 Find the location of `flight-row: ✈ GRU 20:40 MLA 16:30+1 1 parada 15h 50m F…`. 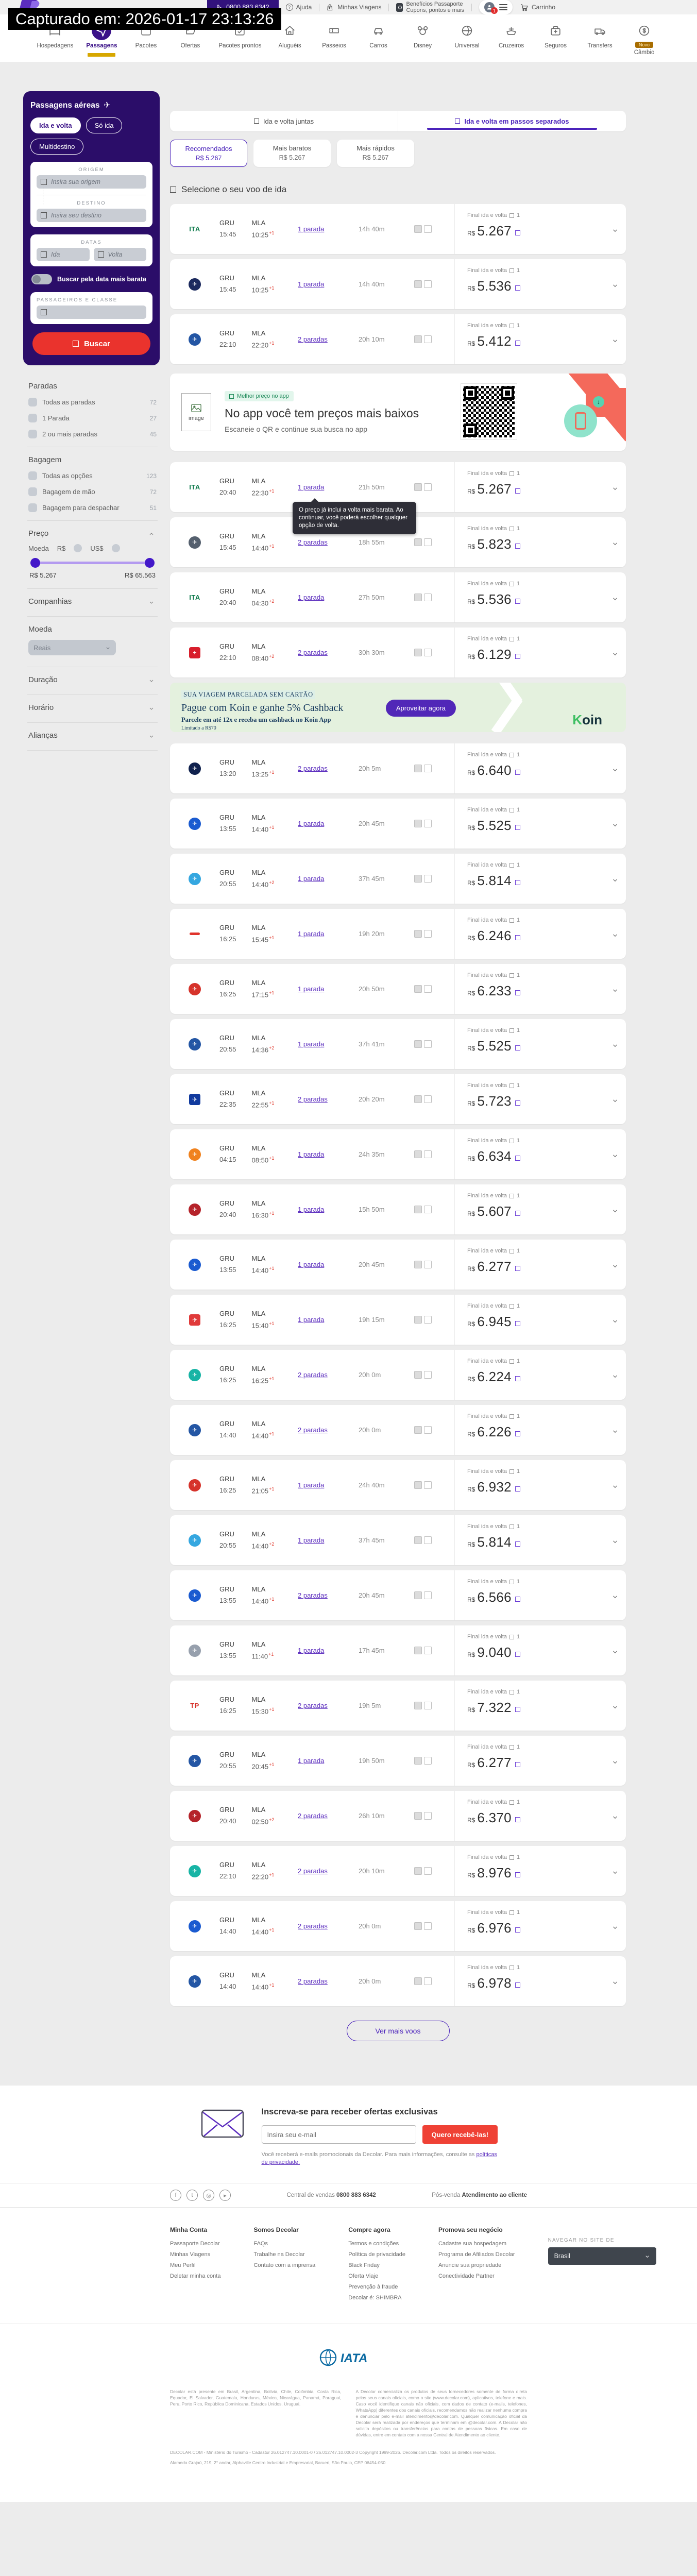

flight-row: ✈ GRU 20:40 MLA 16:30+1 1 parada 15h 50m F… is located at coordinates (398, 1209).